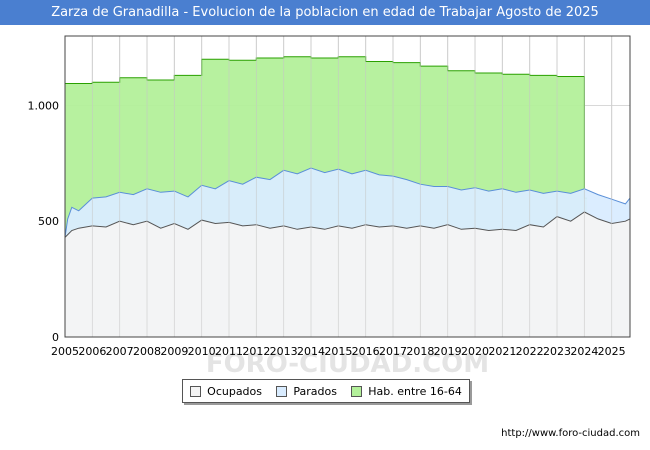 This screenshot has height=450, width=650. What do you see at coordinates (448, 351) in the screenshot?
I see `x-tick-label-2019: 2019` at bounding box center [448, 351].